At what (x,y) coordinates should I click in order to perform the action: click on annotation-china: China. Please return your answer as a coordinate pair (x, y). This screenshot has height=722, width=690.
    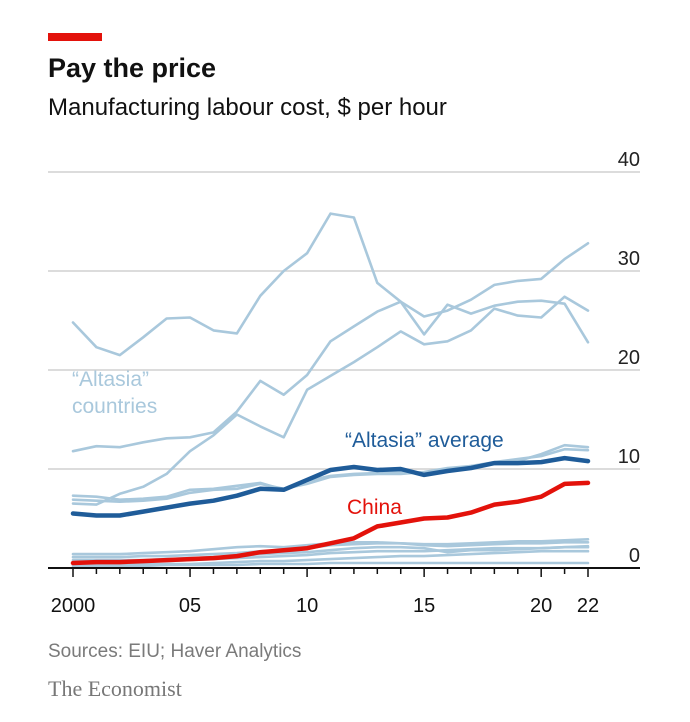
    Looking at the image, I should click on (374, 507).